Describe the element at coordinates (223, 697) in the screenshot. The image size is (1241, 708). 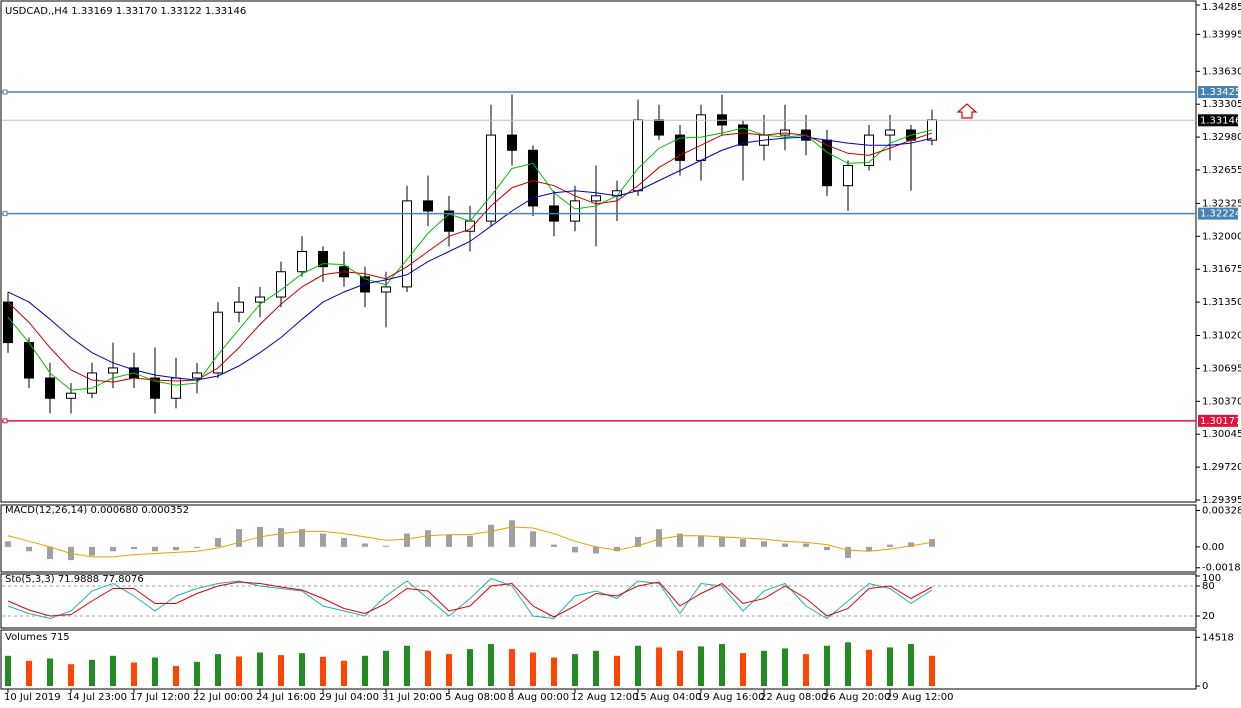
I see `x-tick-label: 22 Jul 00:00` at that location.